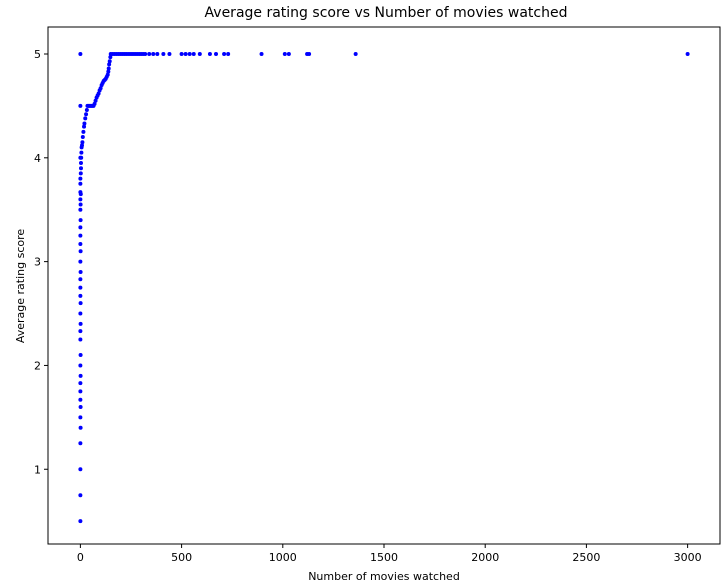  Describe the element at coordinates (384, 557) in the screenshot. I see `x-tick-label: 1500` at that location.